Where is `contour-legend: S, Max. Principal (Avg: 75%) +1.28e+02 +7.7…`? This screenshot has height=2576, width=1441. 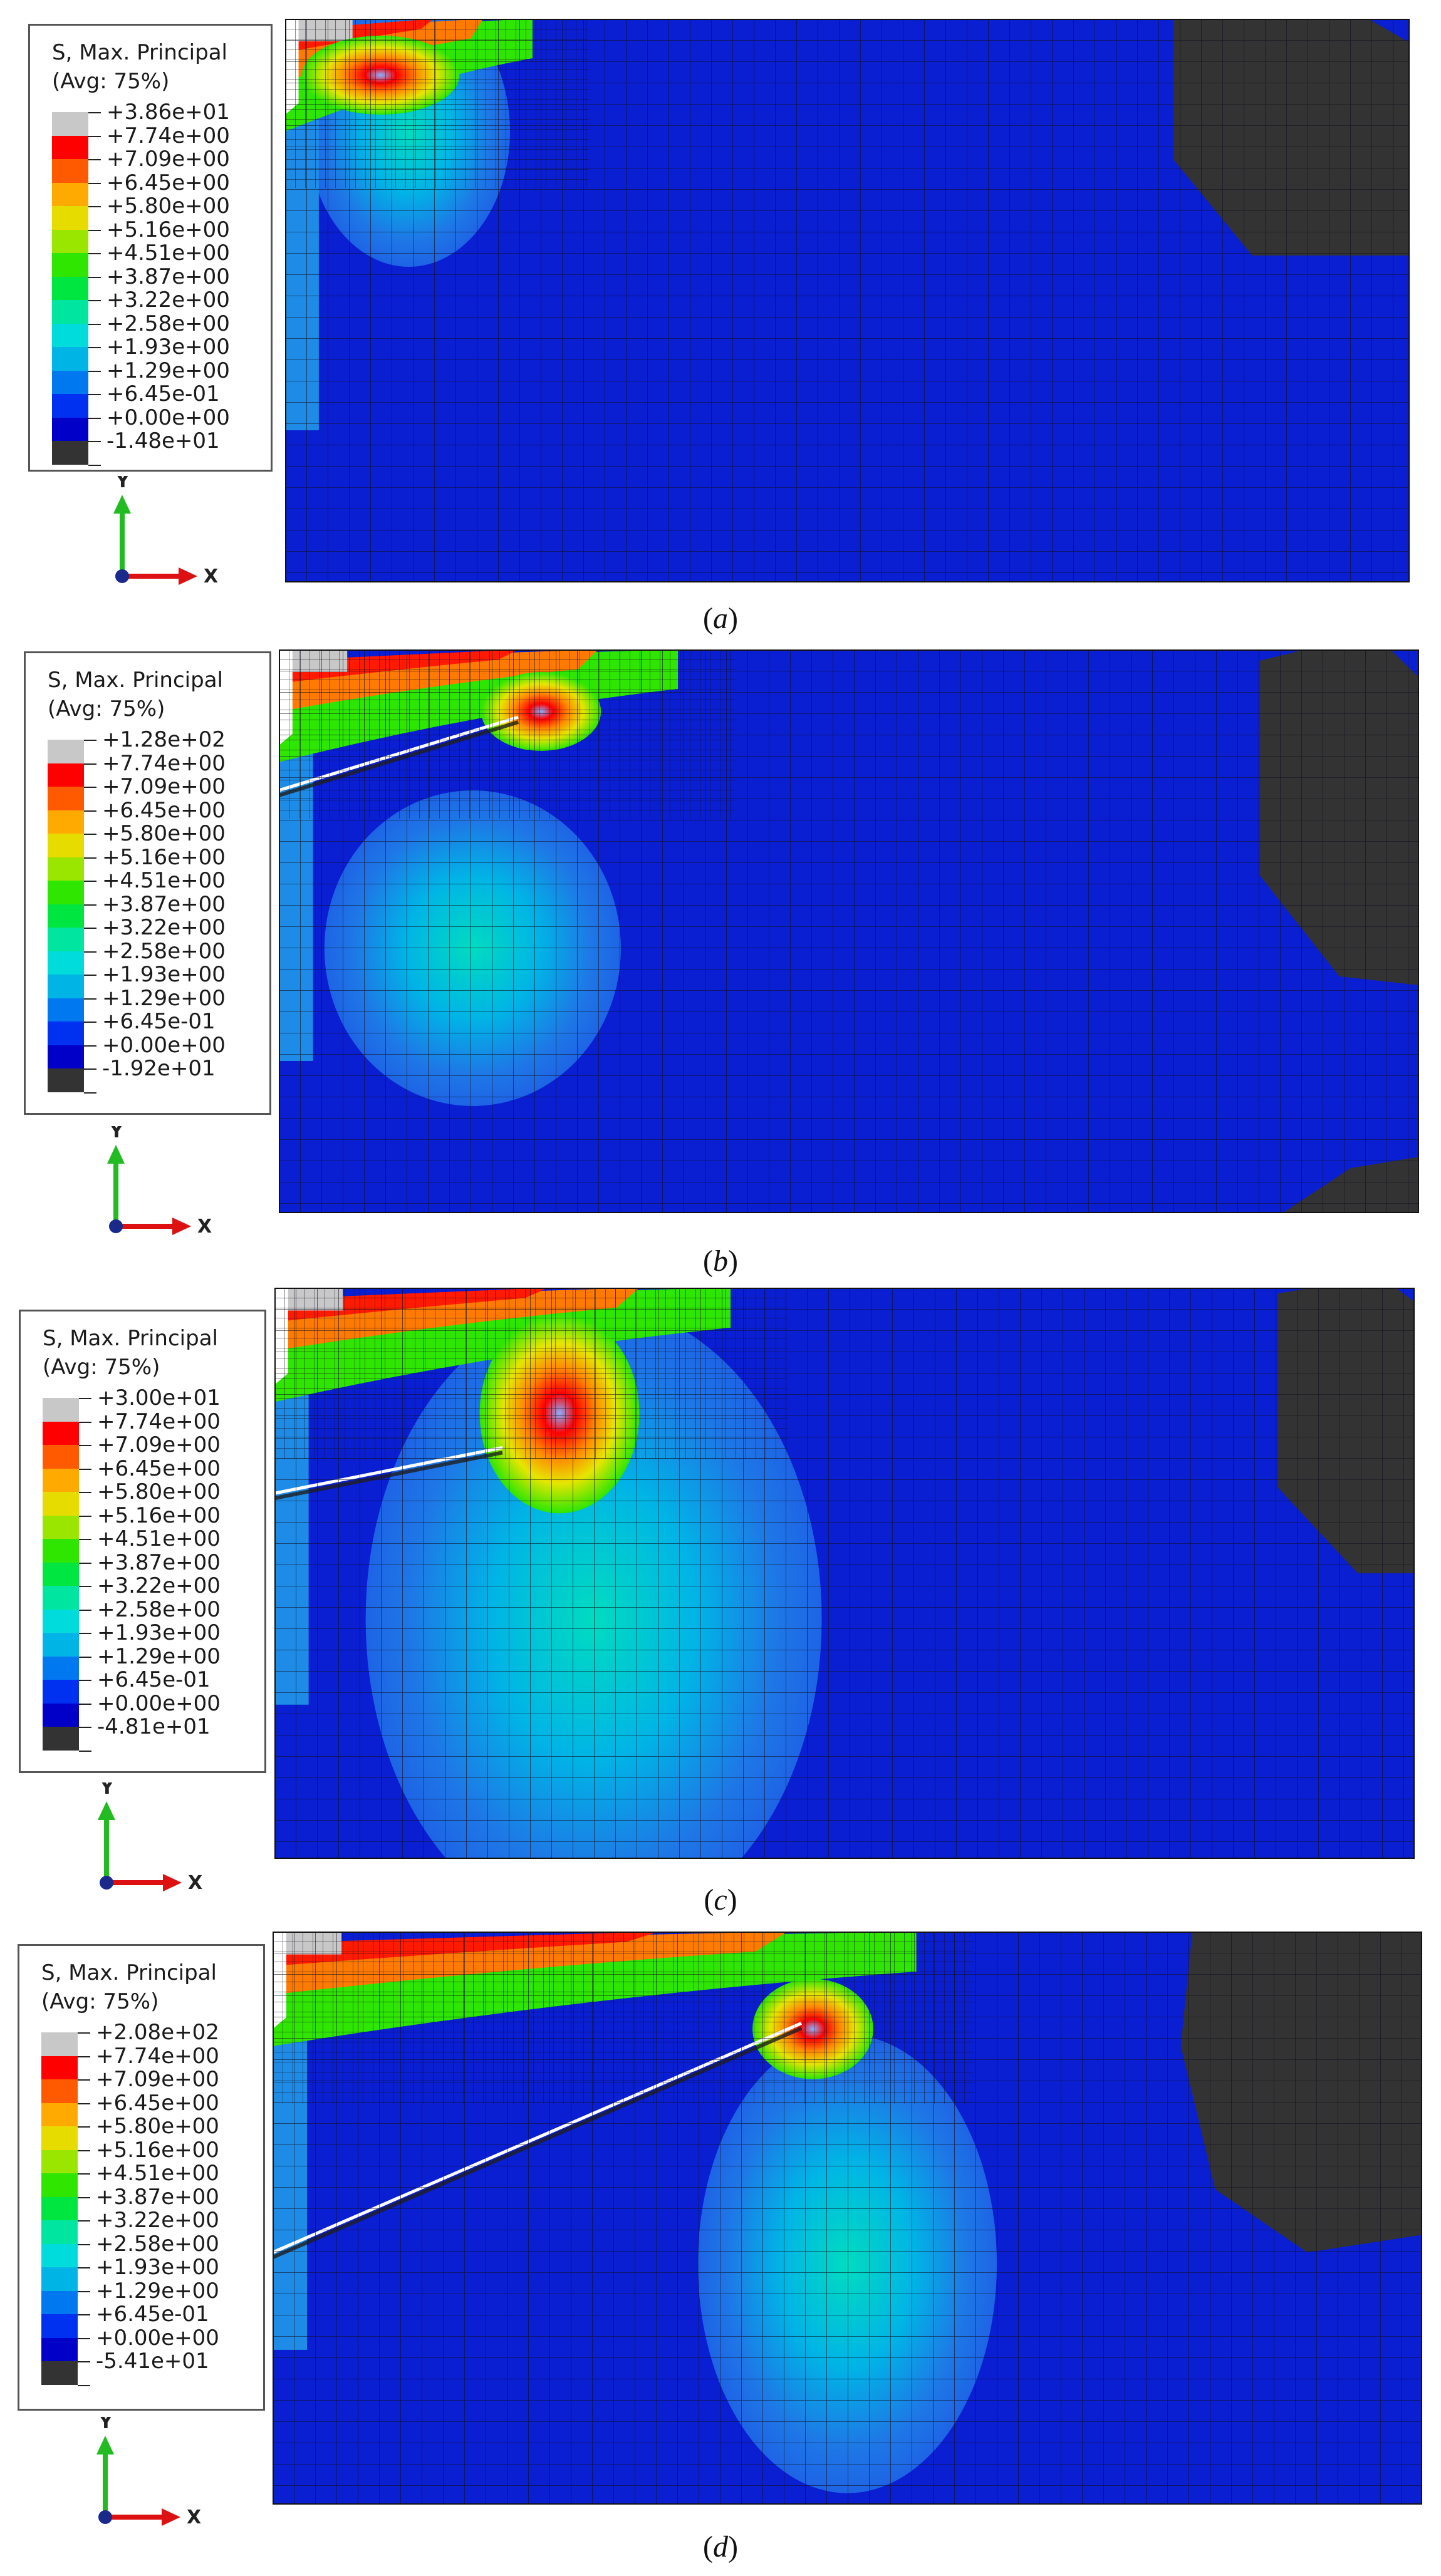
contour-legend: S, Max. Principal (Avg: 75%) +1.28e+02 +7.7… is located at coordinates (147, 883).